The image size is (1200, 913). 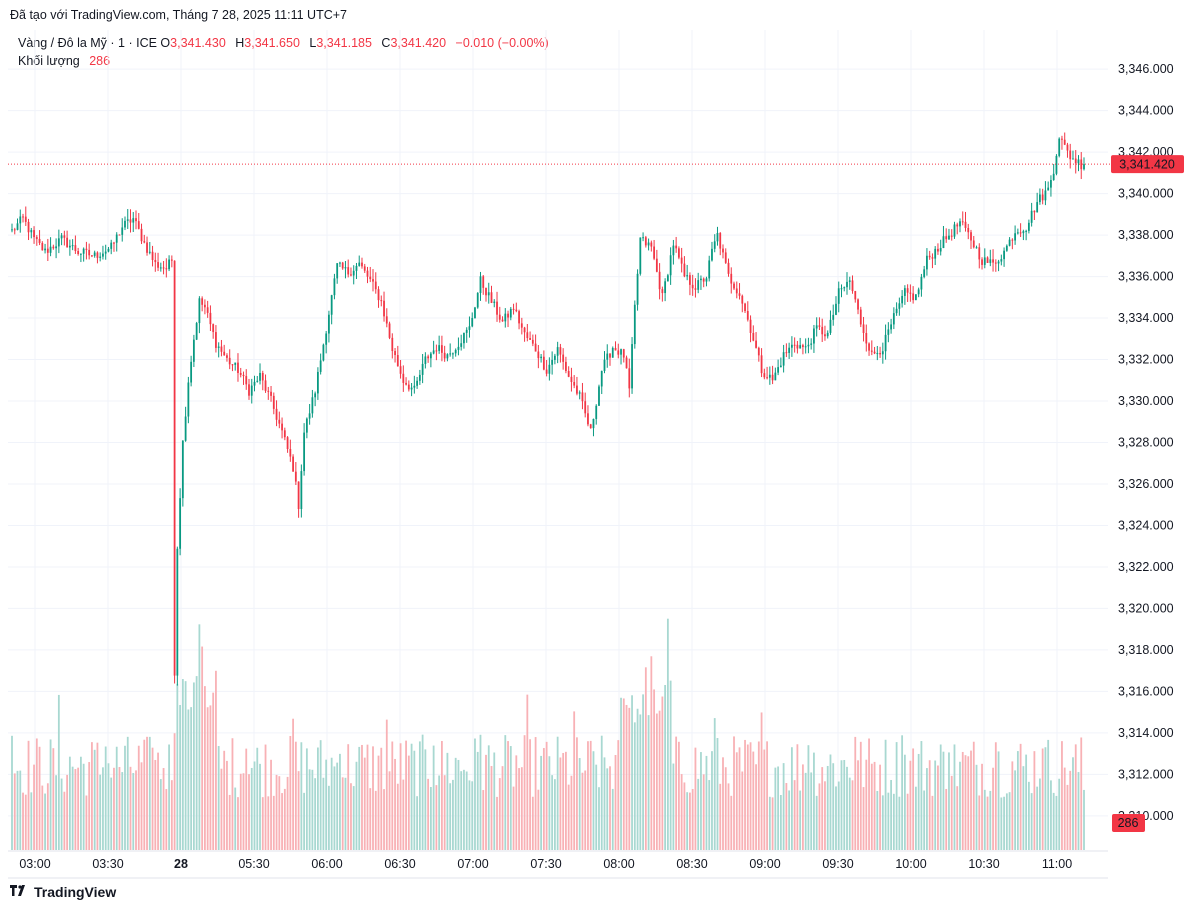 What do you see at coordinates (1146, 567) in the screenshot?
I see `y-tick-label: 3,322.000` at bounding box center [1146, 567].